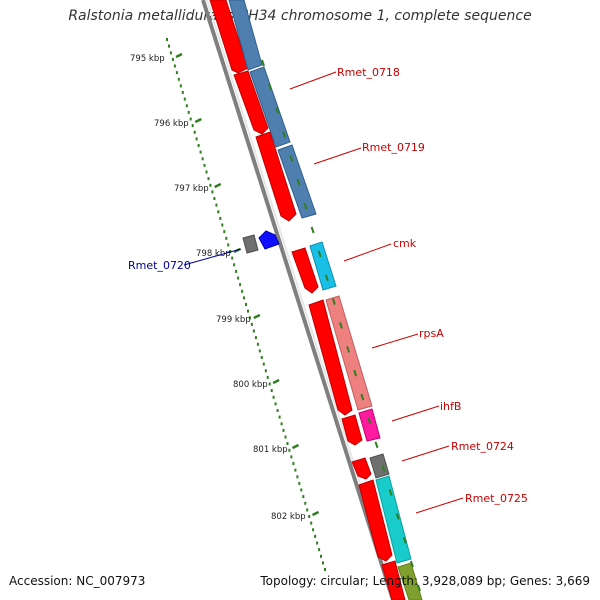  I want to click on gene-label: Rmet_0718, so click(368, 72).